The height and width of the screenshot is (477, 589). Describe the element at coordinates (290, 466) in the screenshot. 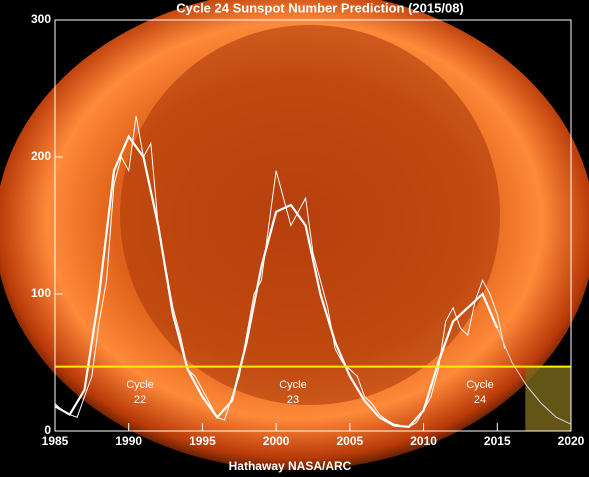

I see `credit: Hathaway NASA/ARC` at that location.